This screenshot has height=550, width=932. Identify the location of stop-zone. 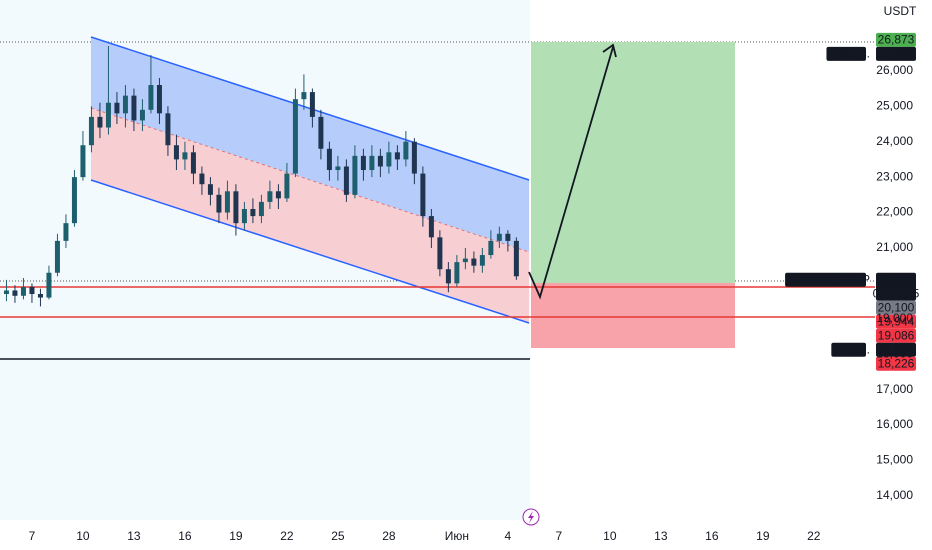
(633, 315).